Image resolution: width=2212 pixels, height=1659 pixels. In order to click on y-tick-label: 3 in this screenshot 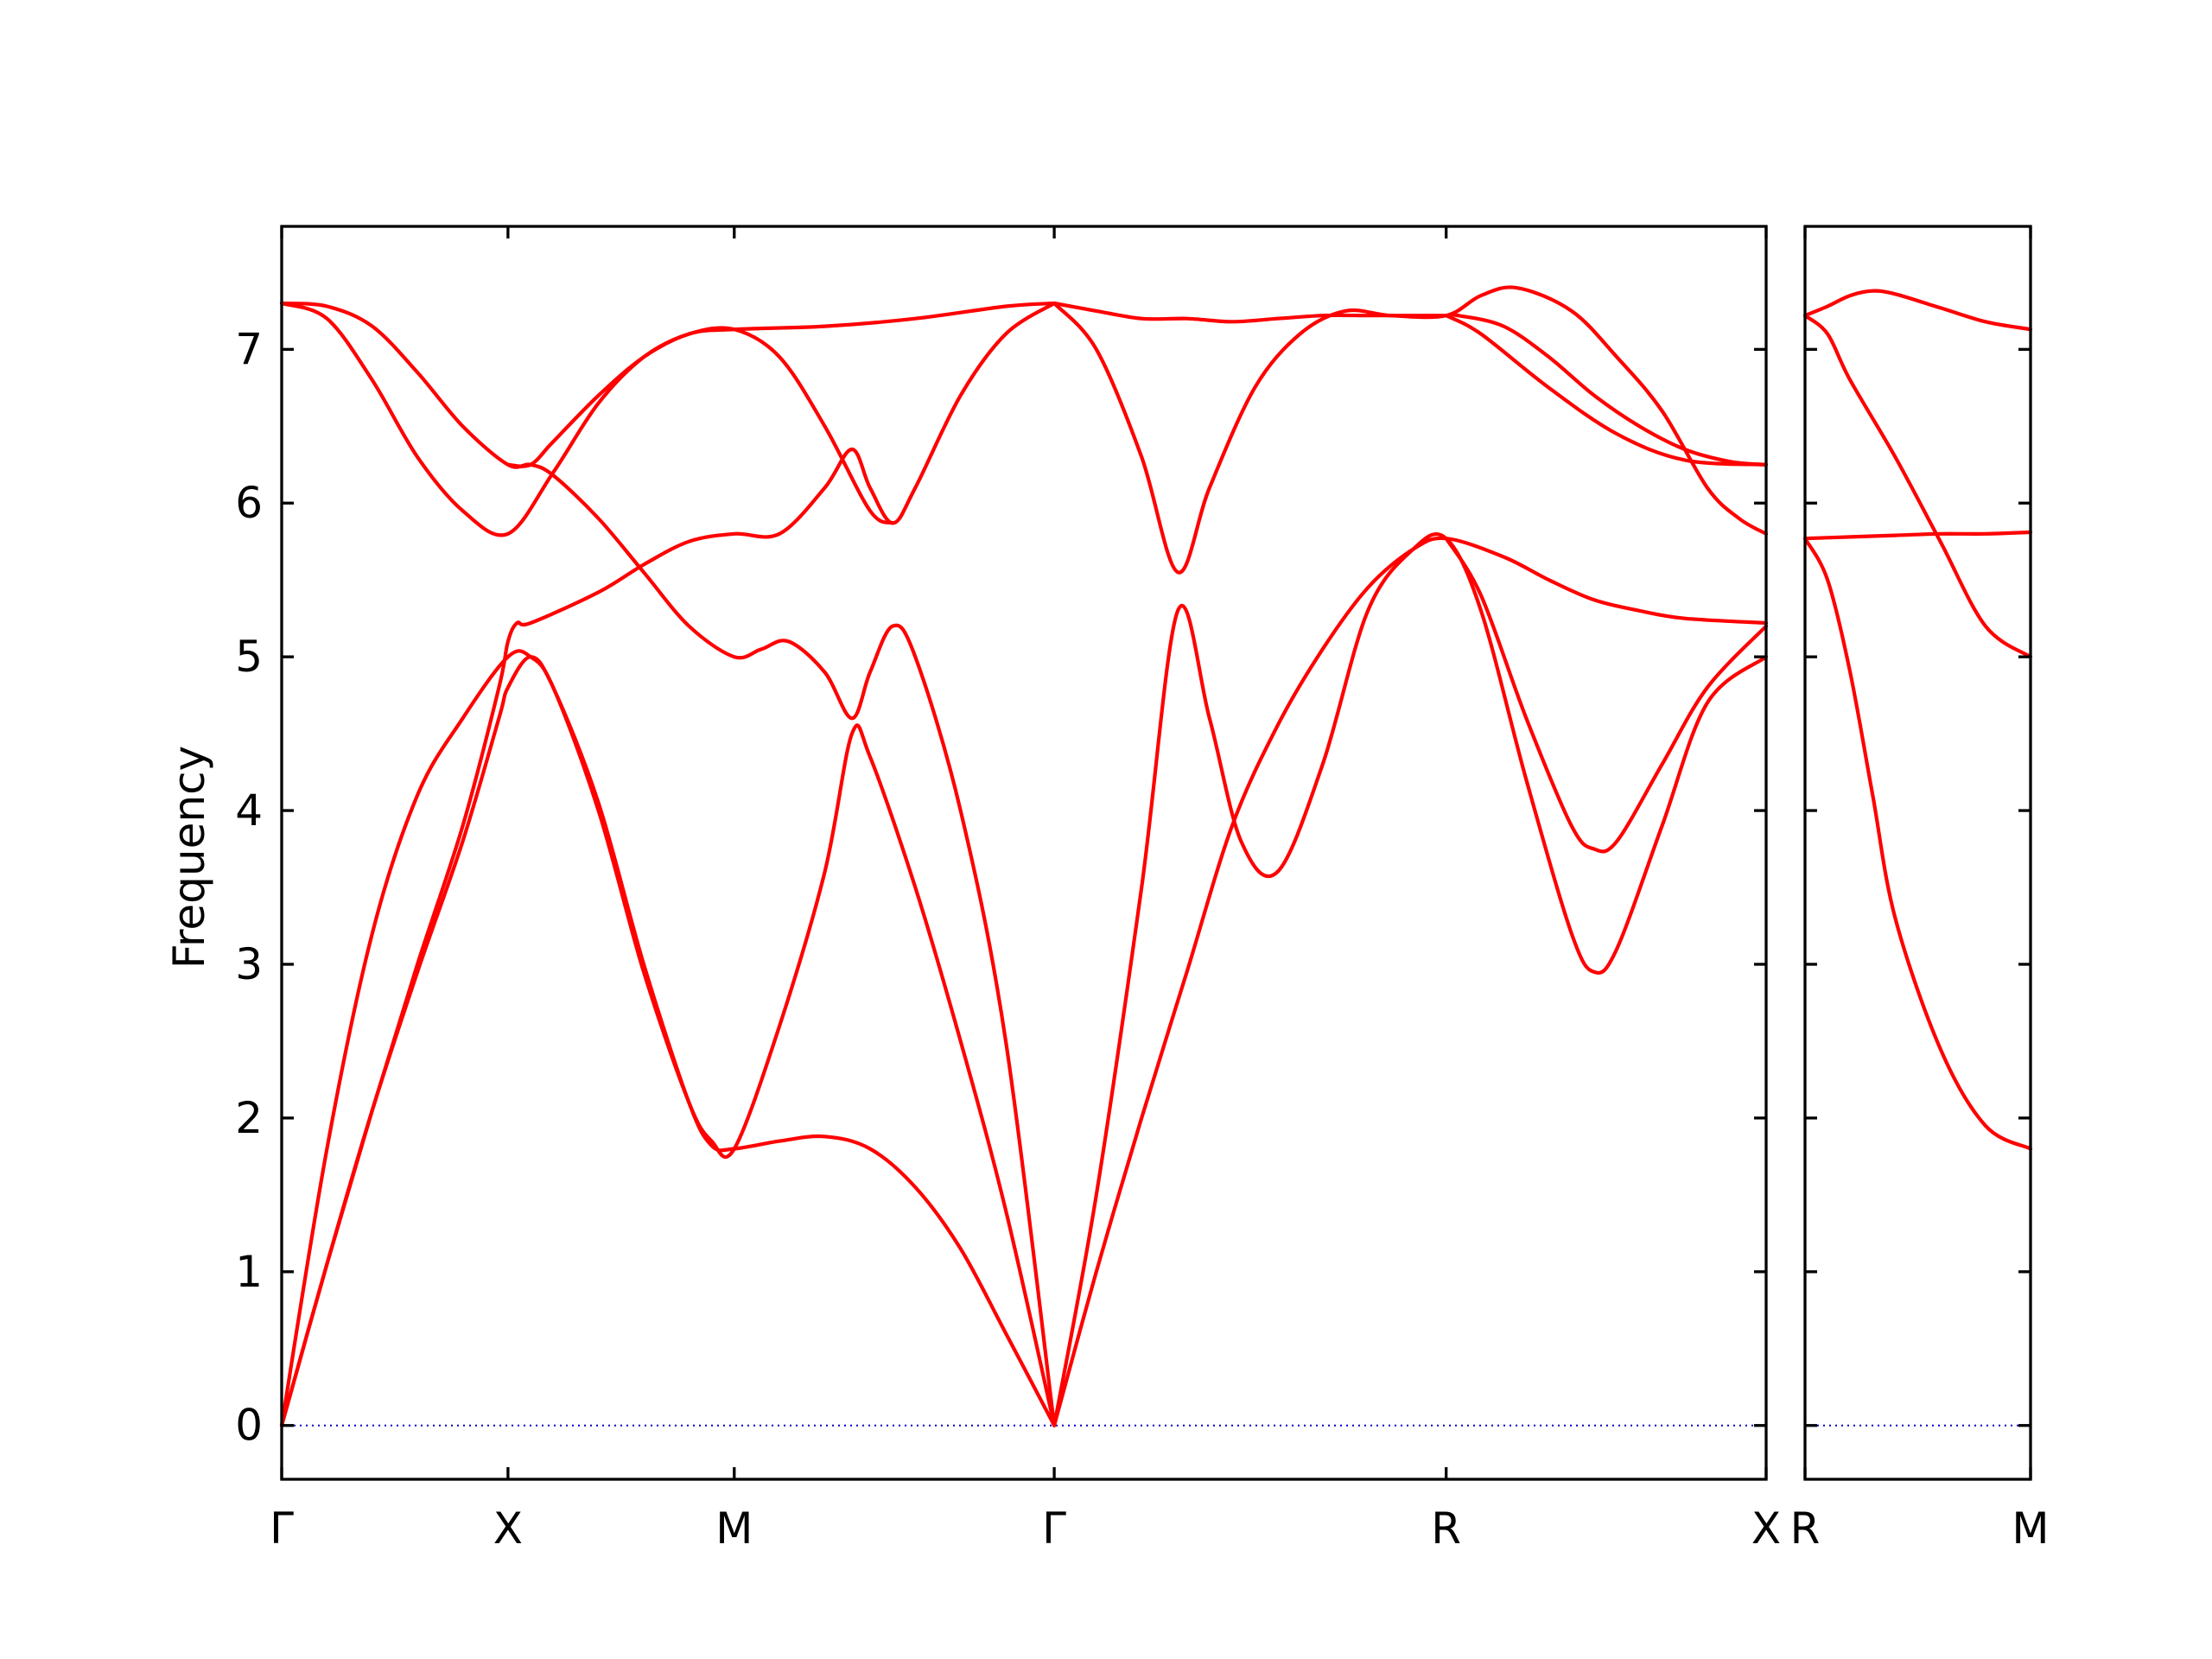, I will do `click(249, 964)`.